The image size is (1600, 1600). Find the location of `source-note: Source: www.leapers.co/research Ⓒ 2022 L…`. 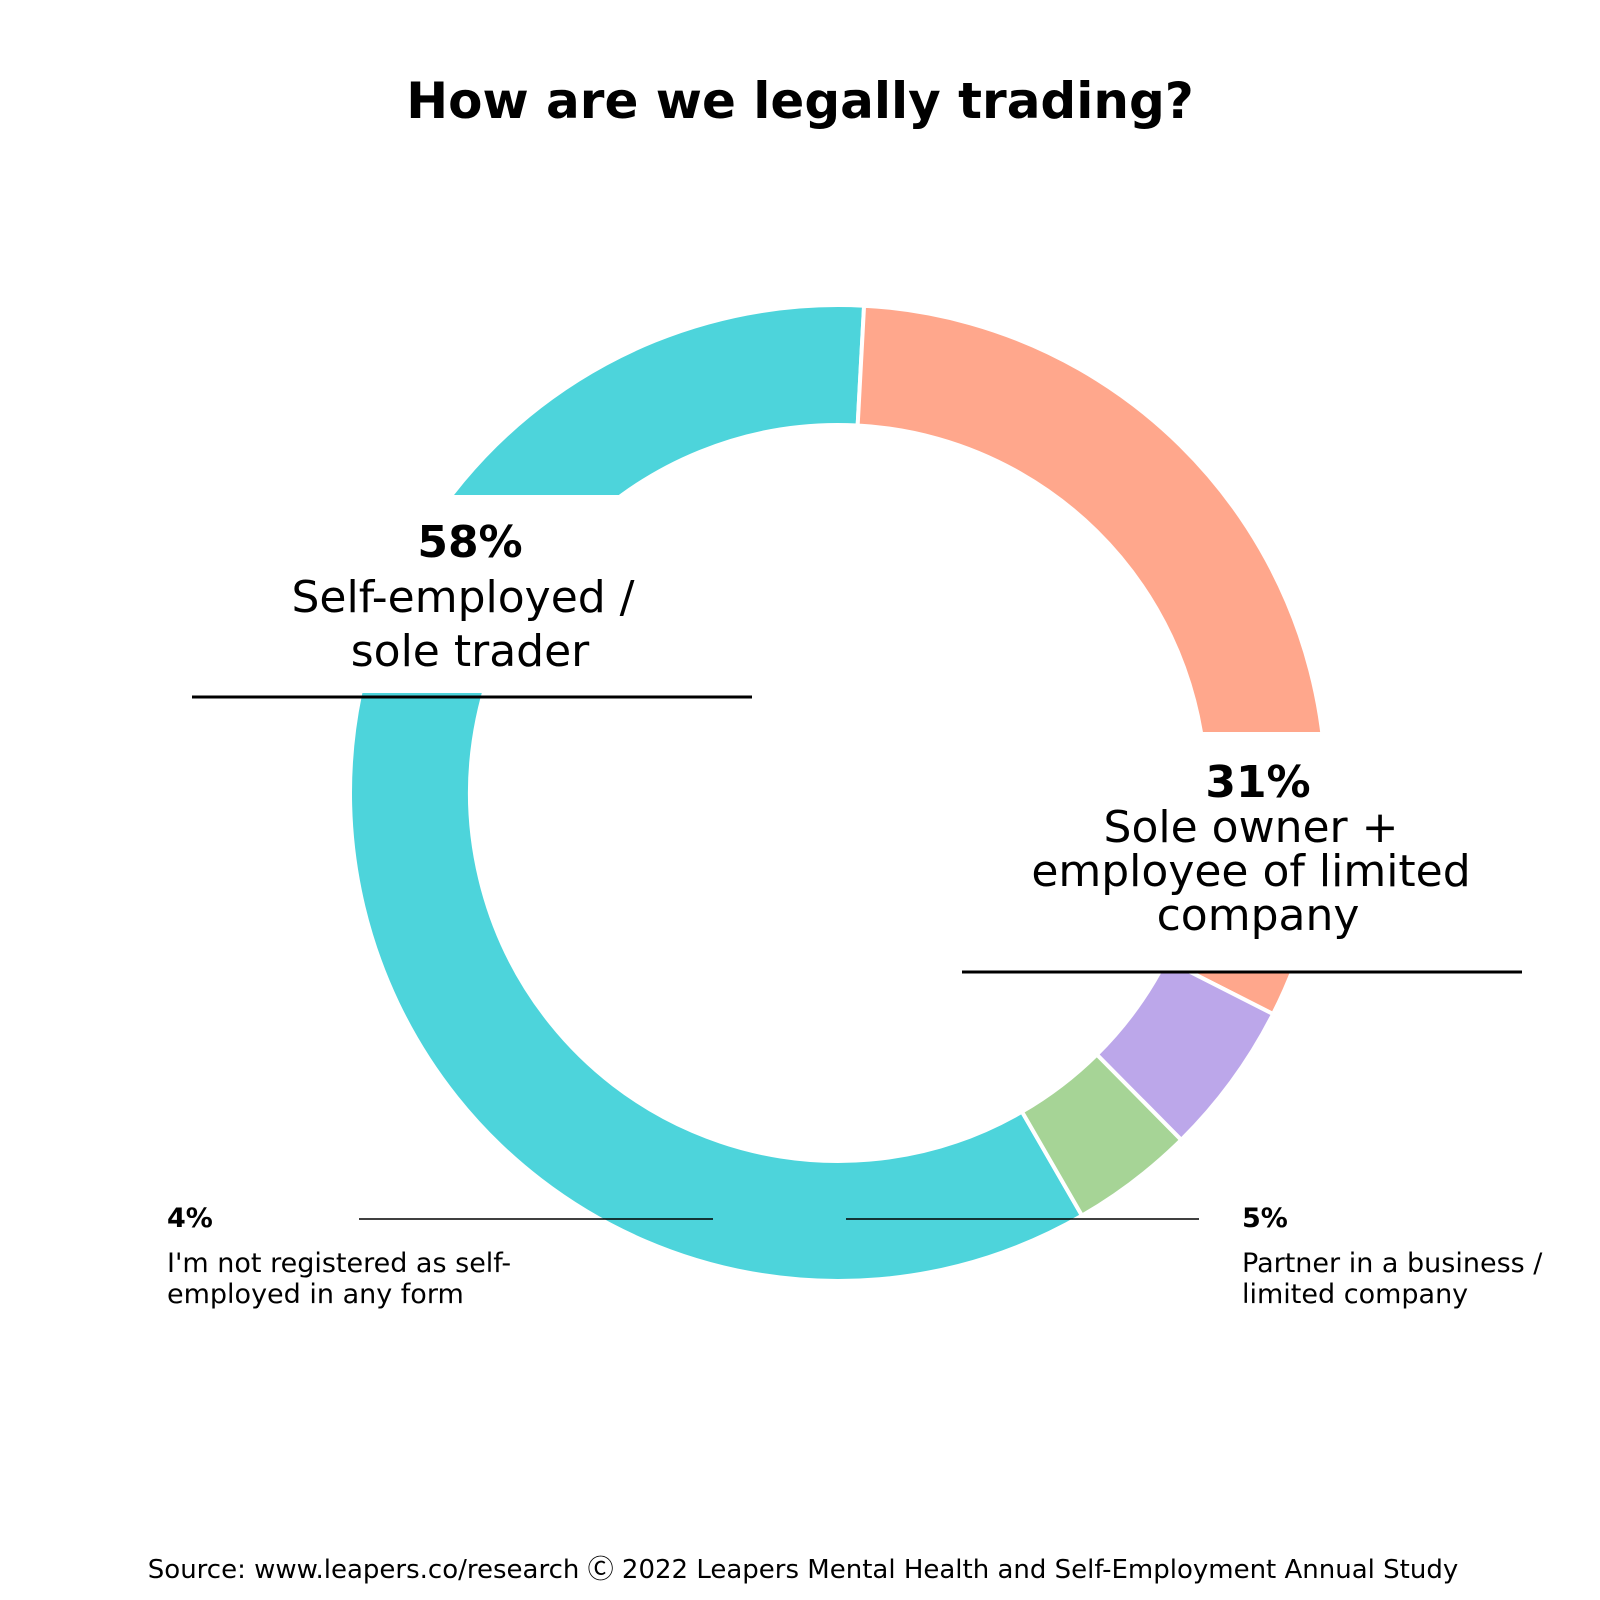

source-note: Source: www.leapers.co/research Ⓒ 2022 L… is located at coordinates (803, 1570).